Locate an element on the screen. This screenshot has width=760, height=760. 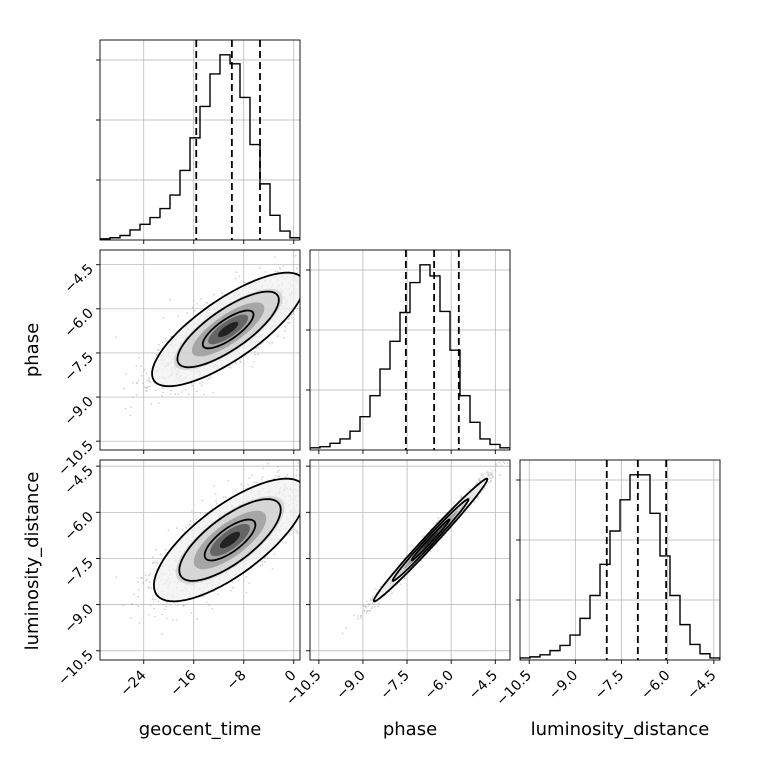
x-tick-label-geocent_time: −8 is located at coordinates (237, 681).